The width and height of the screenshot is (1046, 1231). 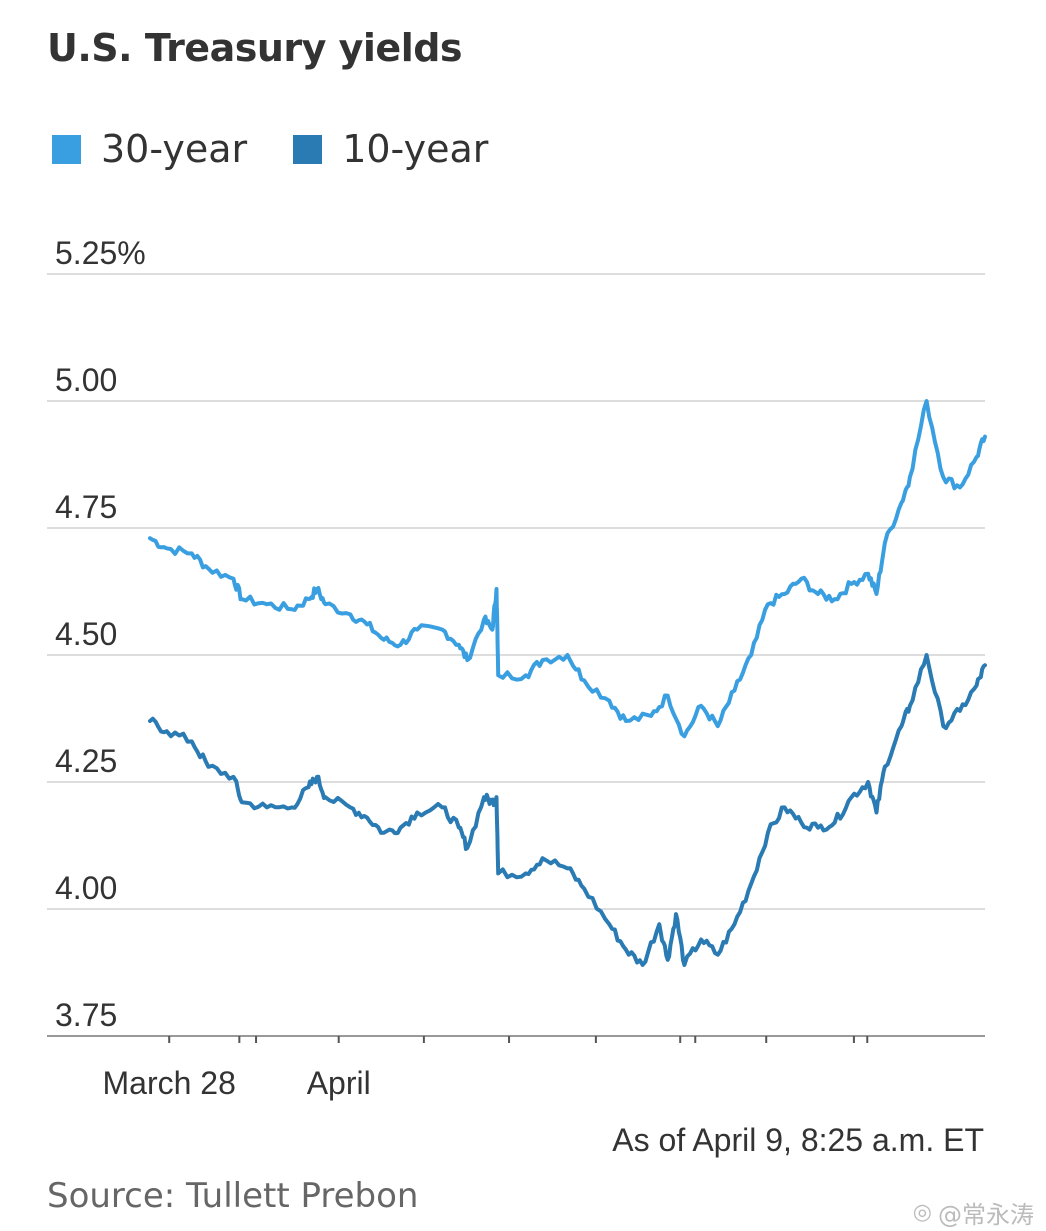 I want to click on weibo-icon: ◎, so click(x=922, y=1212).